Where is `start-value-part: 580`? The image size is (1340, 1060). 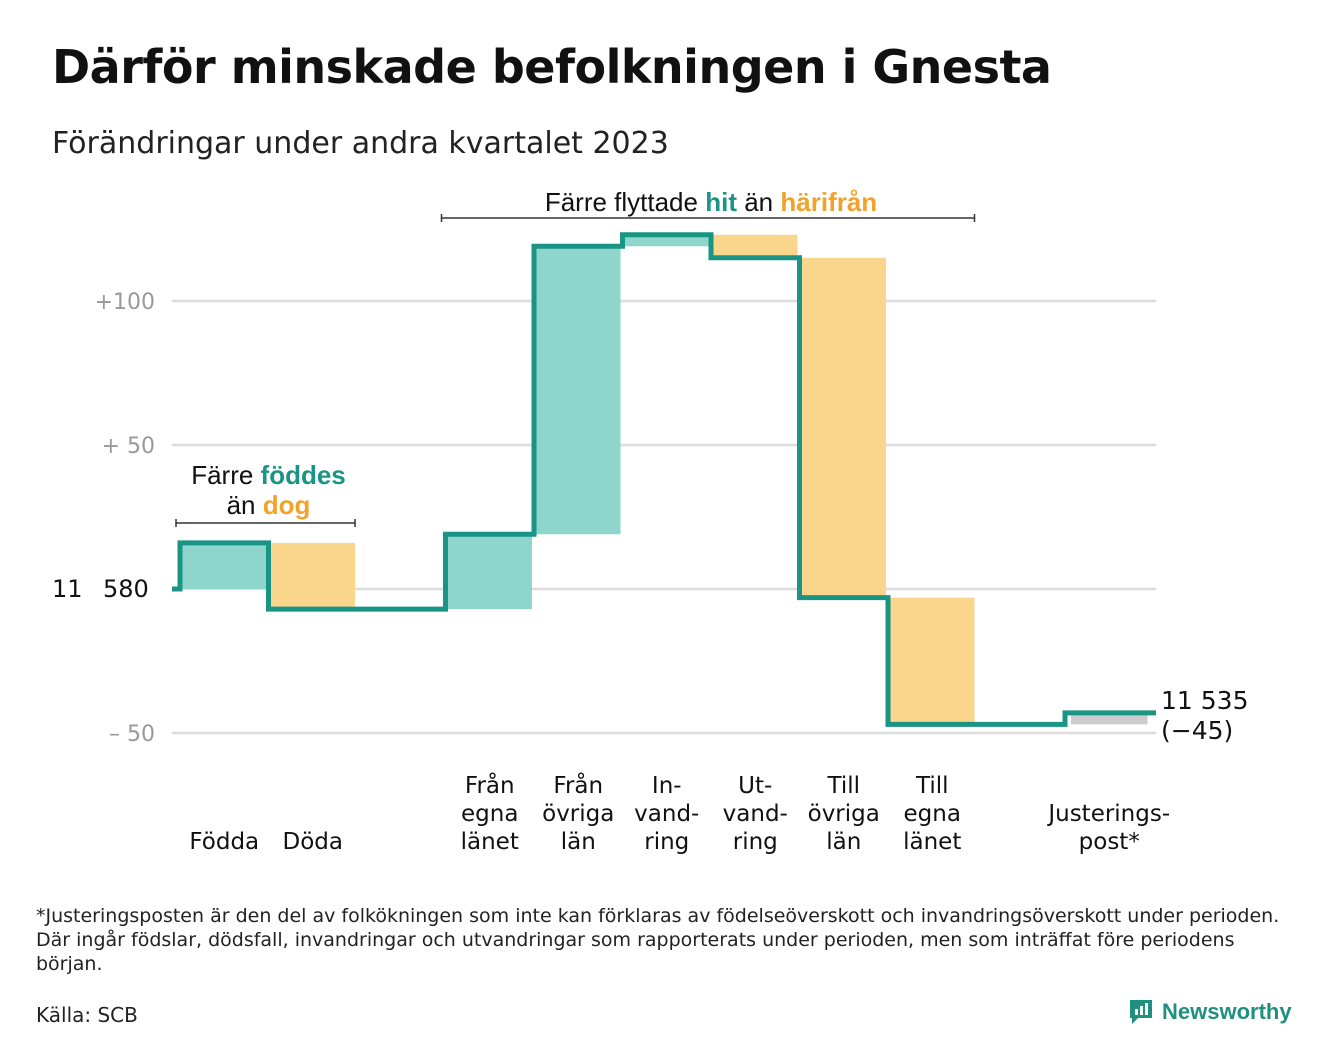 start-value-part: 580 is located at coordinates (126, 589).